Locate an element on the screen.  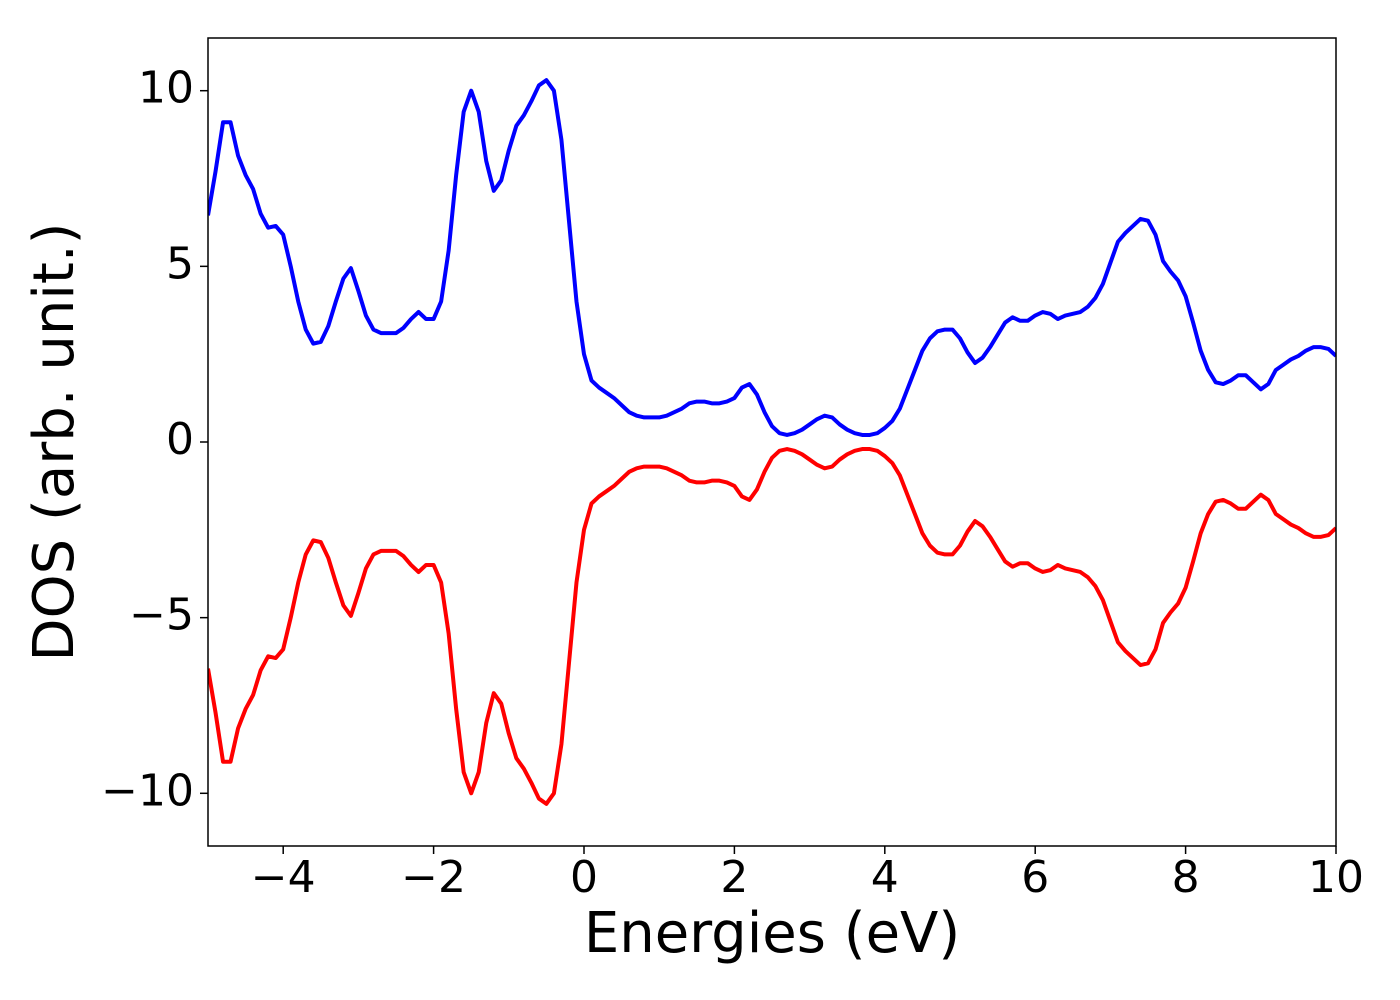
x-tick-label: −2 is located at coordinates (433, 877).